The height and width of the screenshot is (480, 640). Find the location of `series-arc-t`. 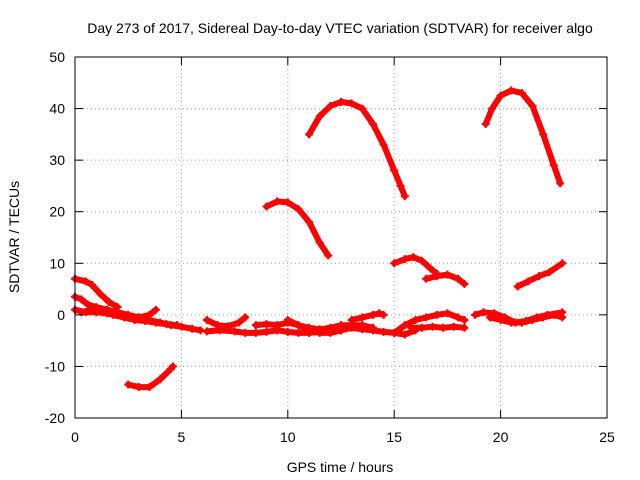

series-arc-t is located at coordinates (526, 318).